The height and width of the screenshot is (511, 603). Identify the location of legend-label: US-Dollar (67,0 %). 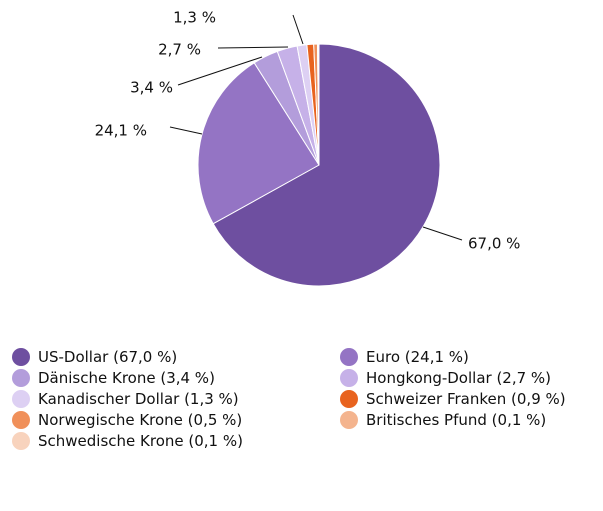
(108, 357).